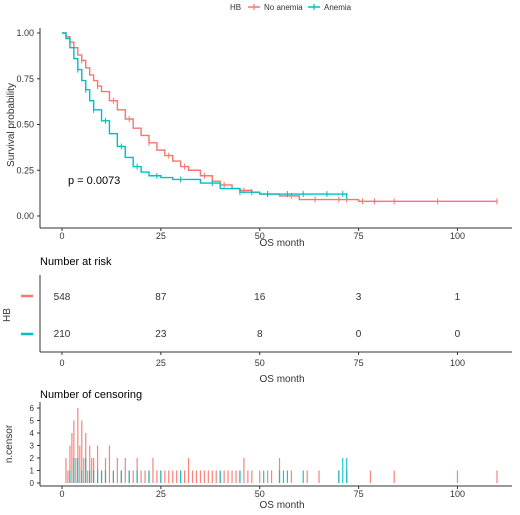 Image resolution: width=520 pixels, height=515 pixels. I want to click on risk-cell: 87, so click(161, 297).